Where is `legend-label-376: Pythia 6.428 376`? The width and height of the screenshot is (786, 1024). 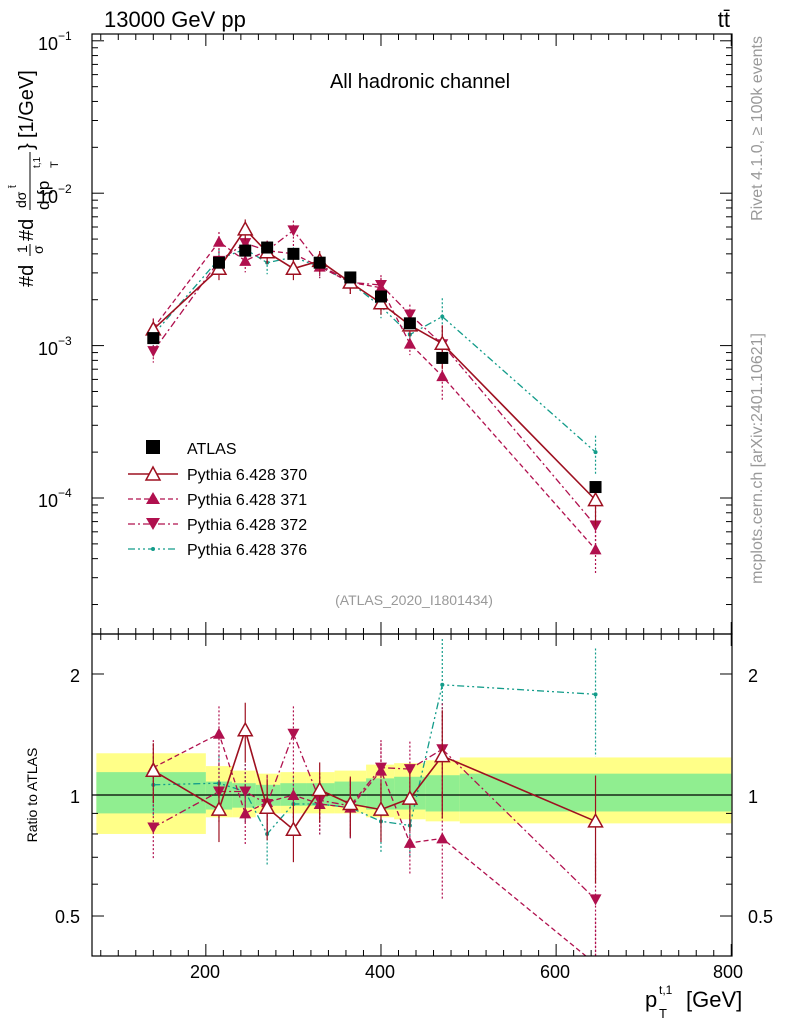
legend-label-376: Pythia 6.428 376 is located at coordinates (247, 550).